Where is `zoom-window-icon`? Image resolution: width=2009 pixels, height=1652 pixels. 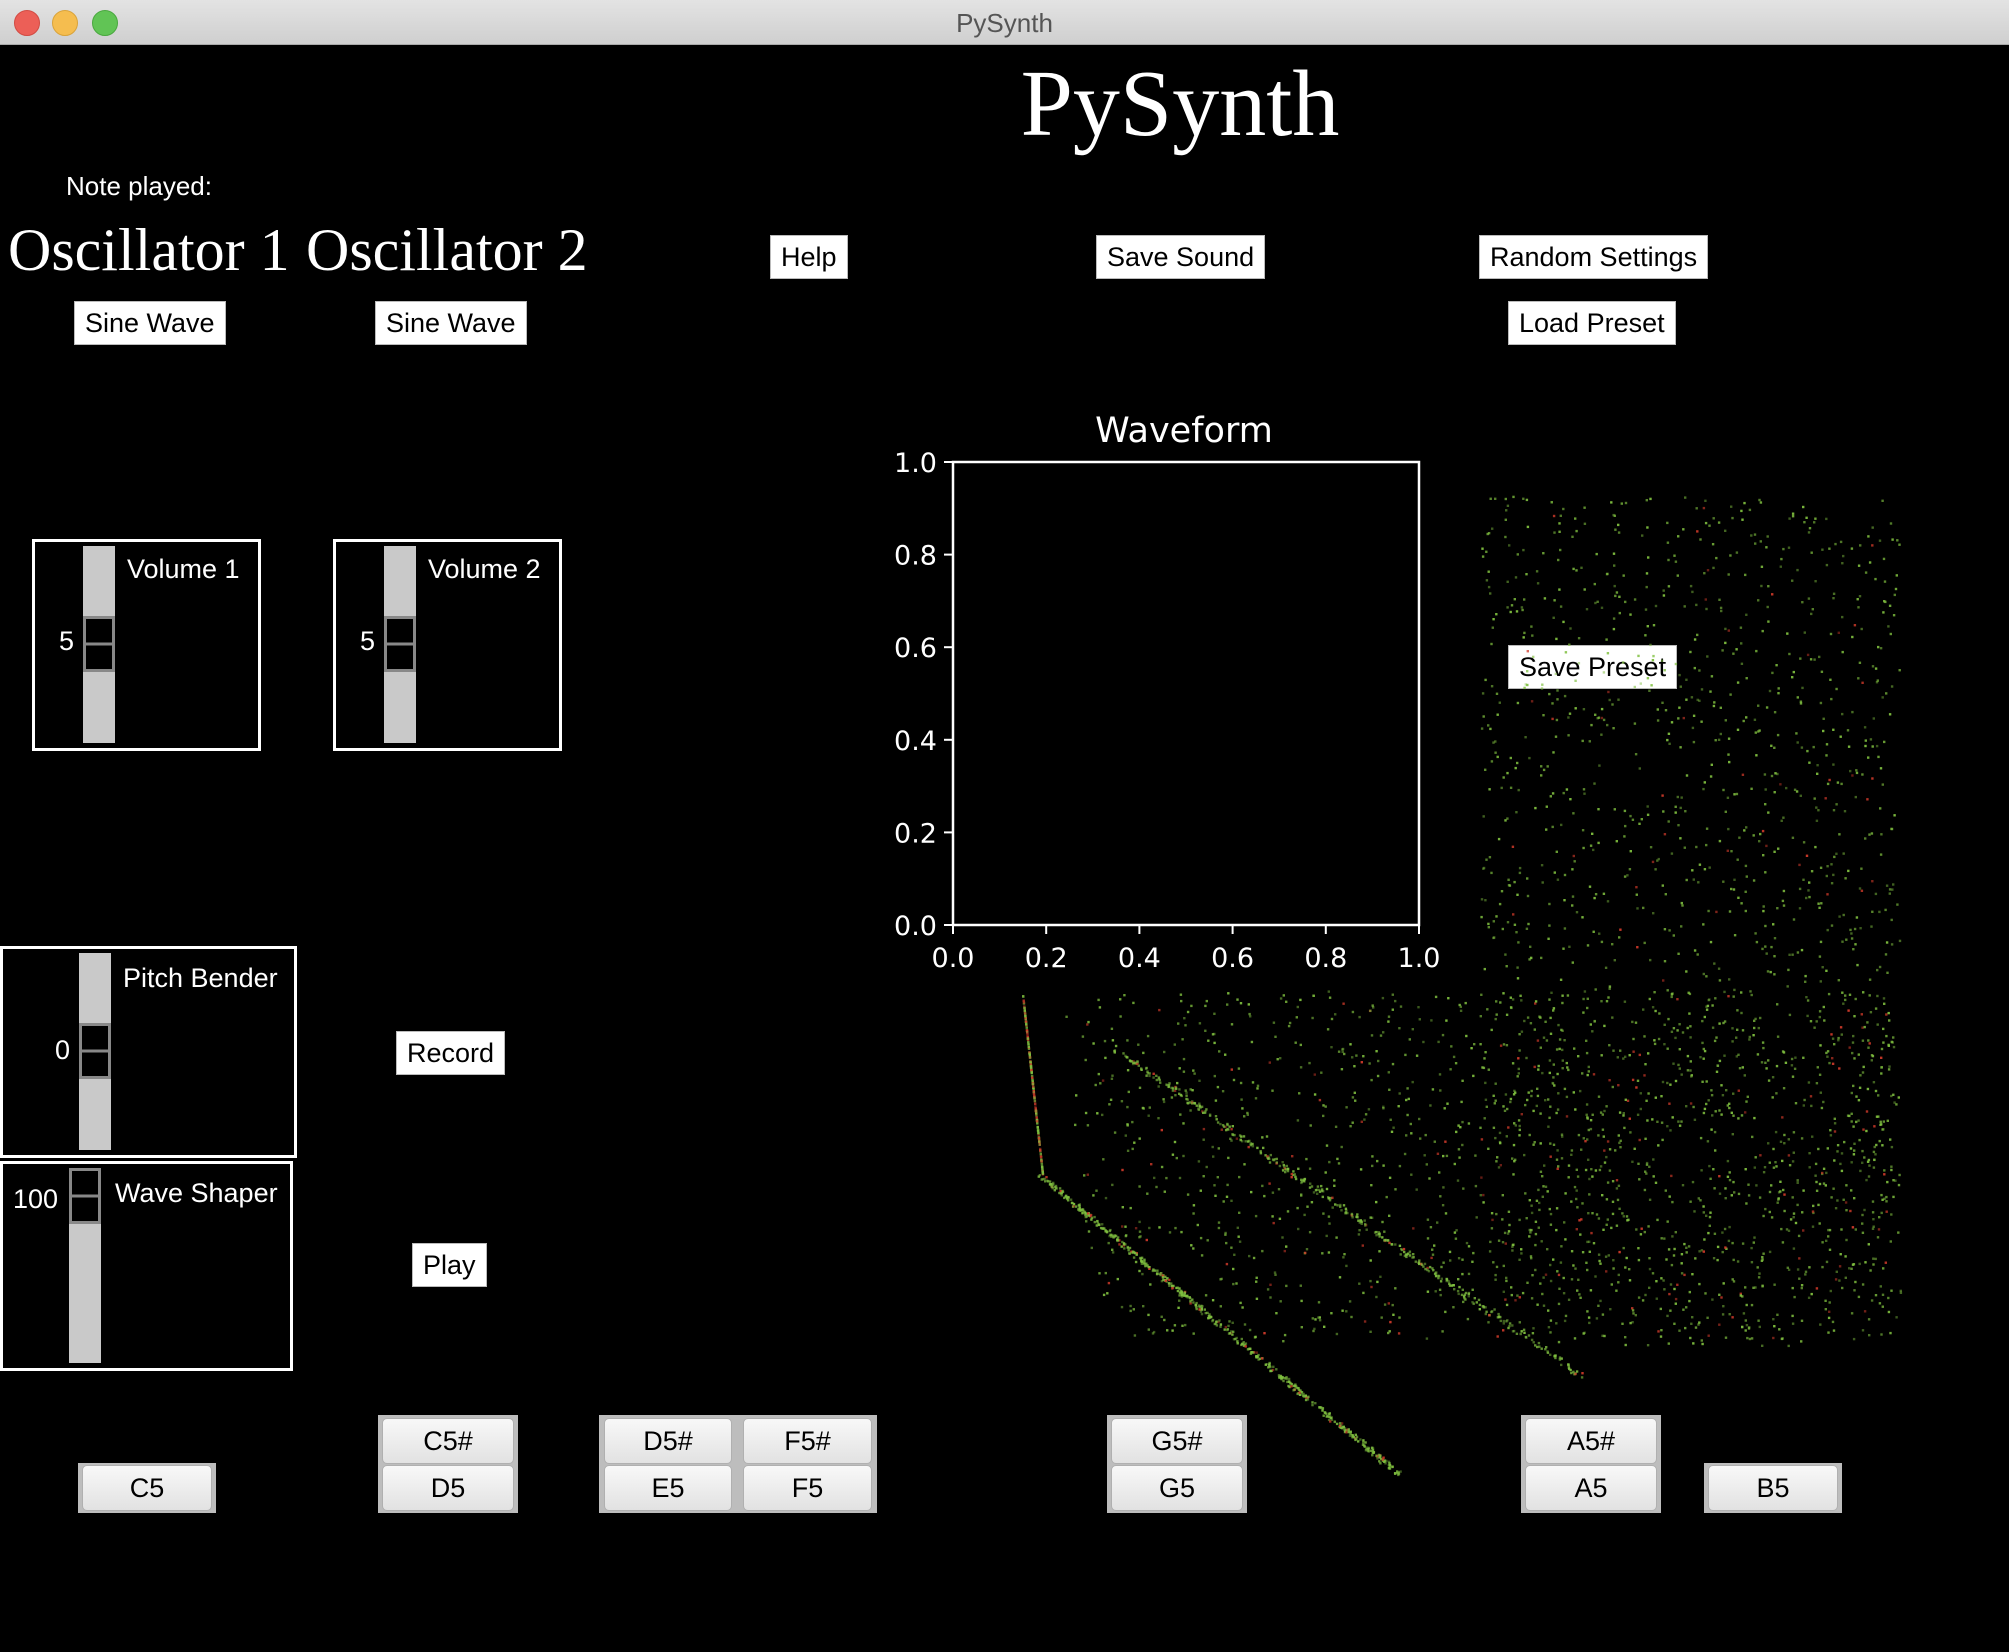 zoom-window-icon is located at coordinates (105, 23).